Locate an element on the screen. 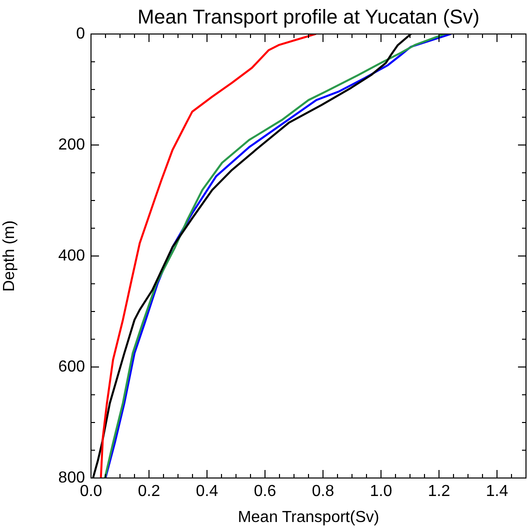  x-tick-label: 1.4 is located at coordinates (497, 491).